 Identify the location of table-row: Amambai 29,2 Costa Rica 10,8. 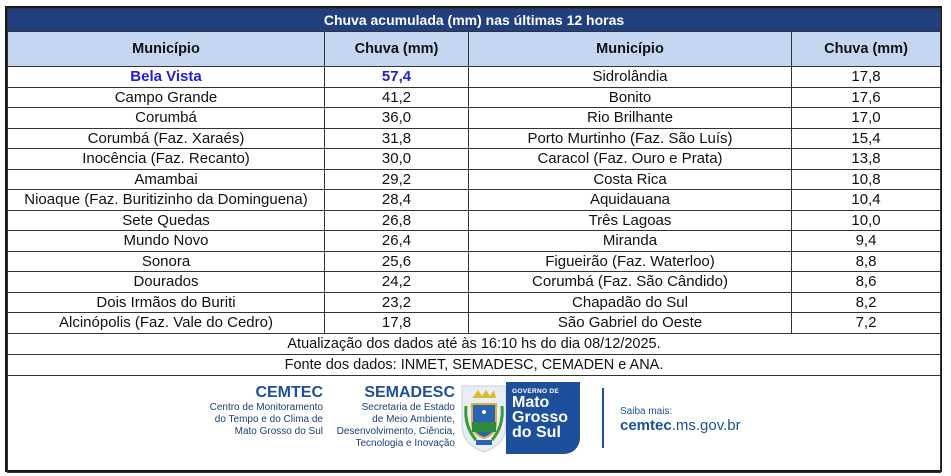
(474, 179).